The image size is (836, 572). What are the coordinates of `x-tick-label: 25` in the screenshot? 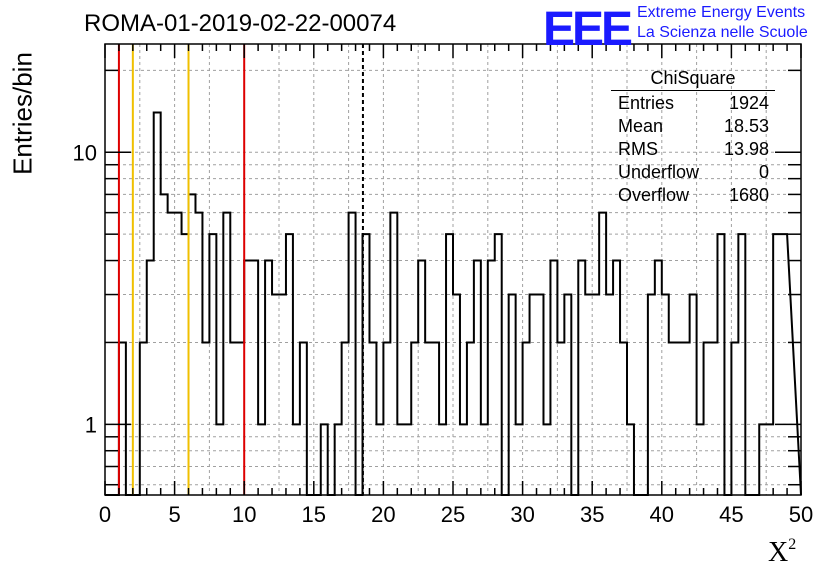 It's located at (453, 514).